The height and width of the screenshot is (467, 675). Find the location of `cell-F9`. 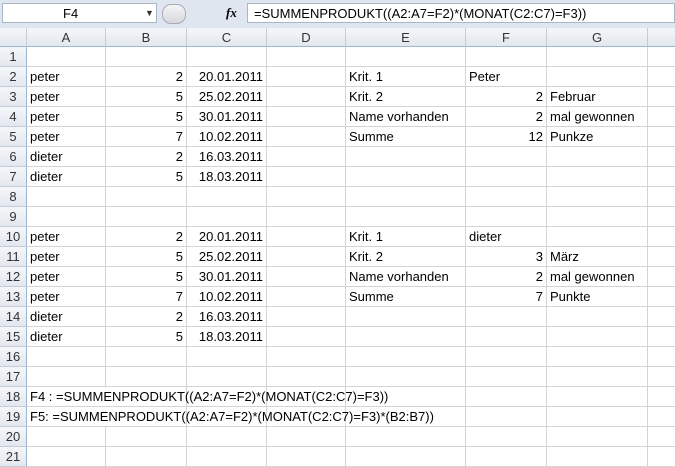

cell-F9 is located at coordinates (506, 217).